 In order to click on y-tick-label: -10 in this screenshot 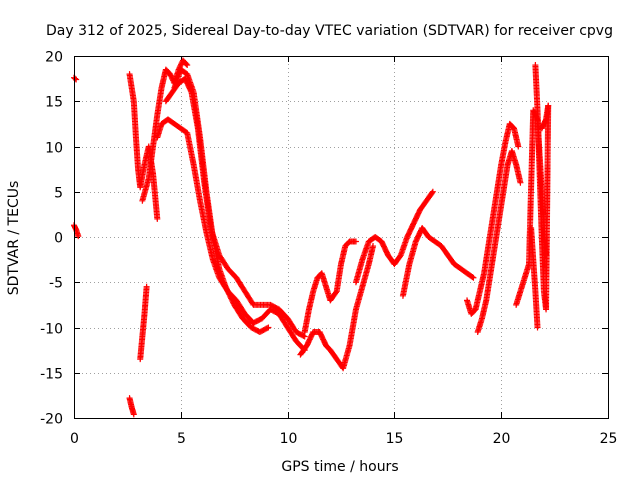, I will do `click(51, 330)`.